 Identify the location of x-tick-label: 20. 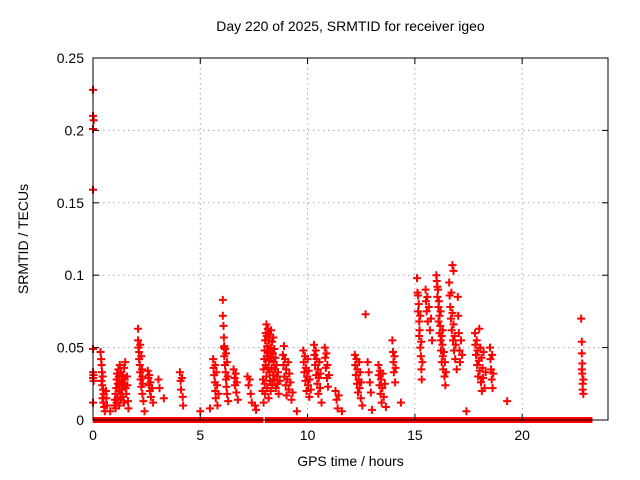
(522, 435).